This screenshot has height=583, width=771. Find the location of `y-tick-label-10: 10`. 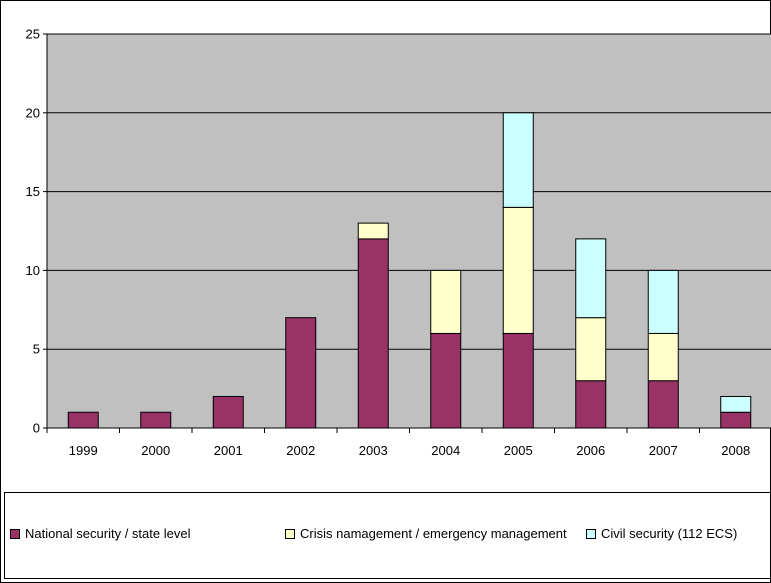

y-tick-label-10: 10 is located at coordinates (33, 270).